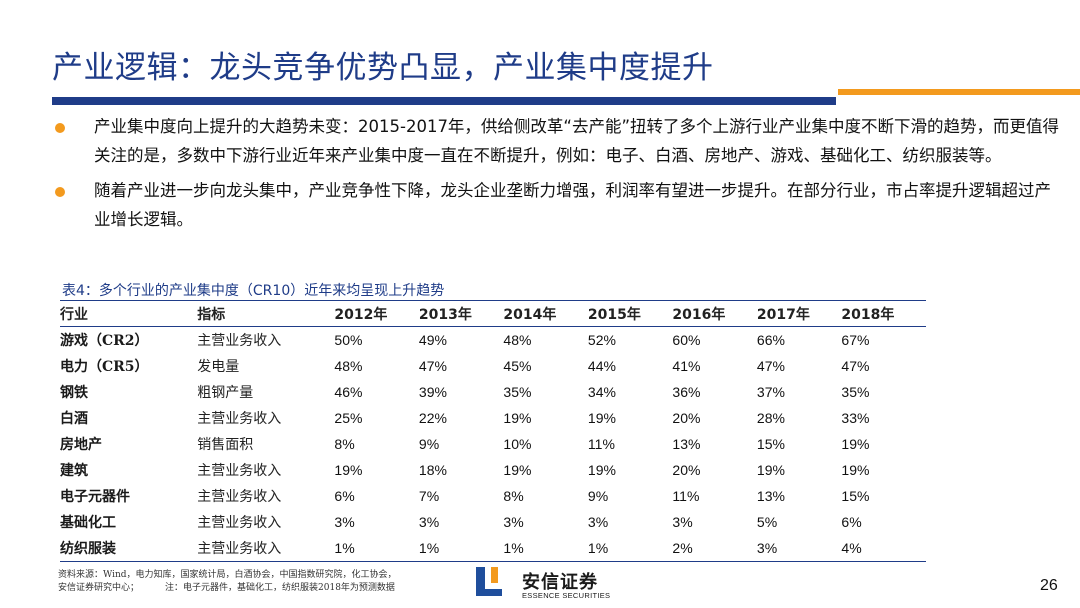  I want to click on value-cell: 45%, so click(517, 366).